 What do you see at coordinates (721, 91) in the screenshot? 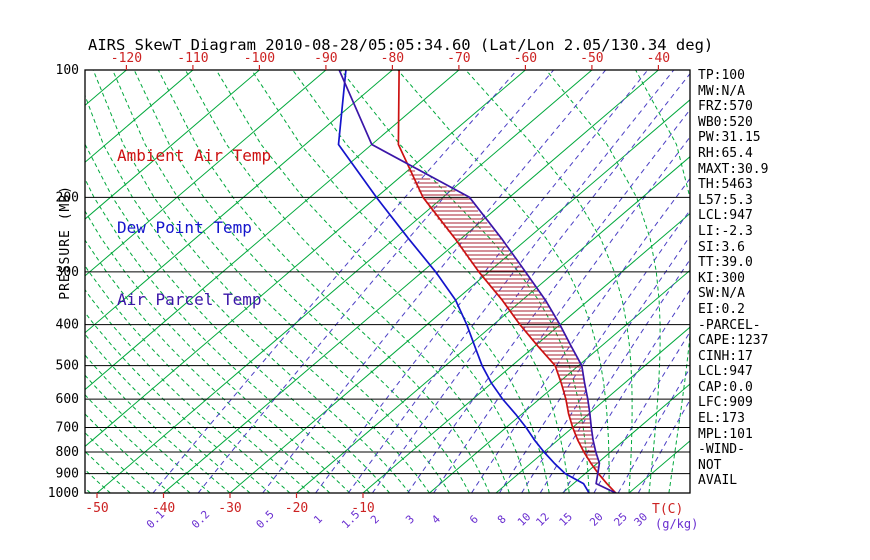
I see `stat-line: MW:N/A` at bounding box center [721, 91].